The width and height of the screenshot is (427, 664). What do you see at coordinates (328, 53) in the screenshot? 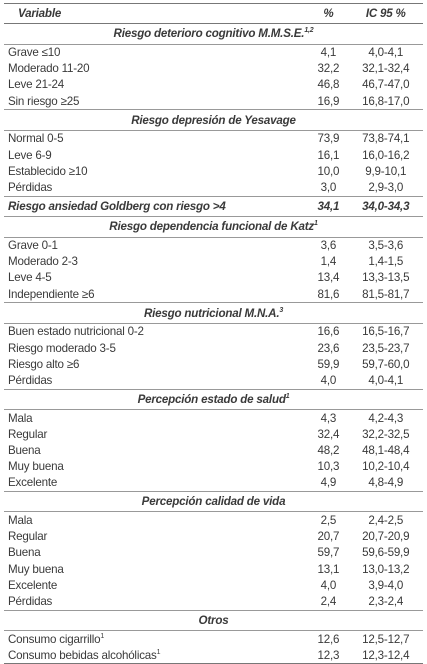
I see `row-percent: 4,1` at bounding box center [328, 53].